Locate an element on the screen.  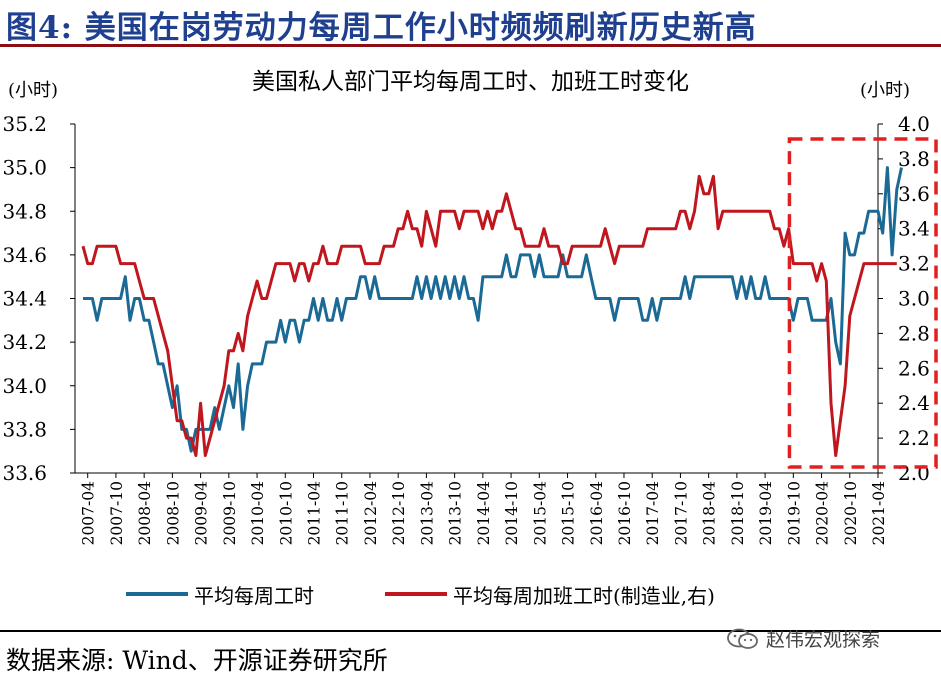
left-tick-label: 33.8 is located at coordinates (24, 429).